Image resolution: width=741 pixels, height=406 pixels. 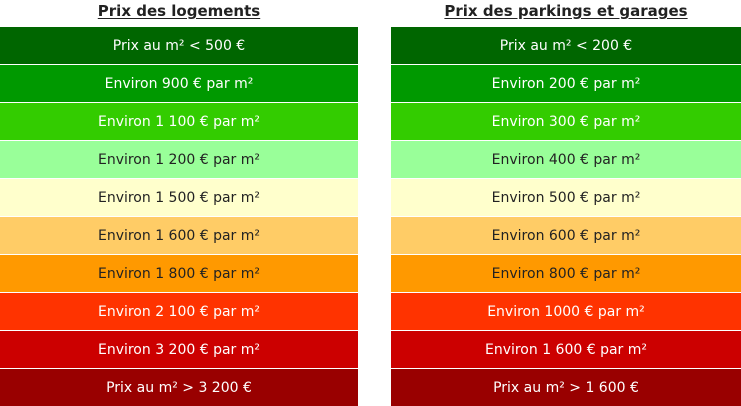 I want to click on parking-price-row: Environ 1 600 € par m², so click(x=566, y=349).